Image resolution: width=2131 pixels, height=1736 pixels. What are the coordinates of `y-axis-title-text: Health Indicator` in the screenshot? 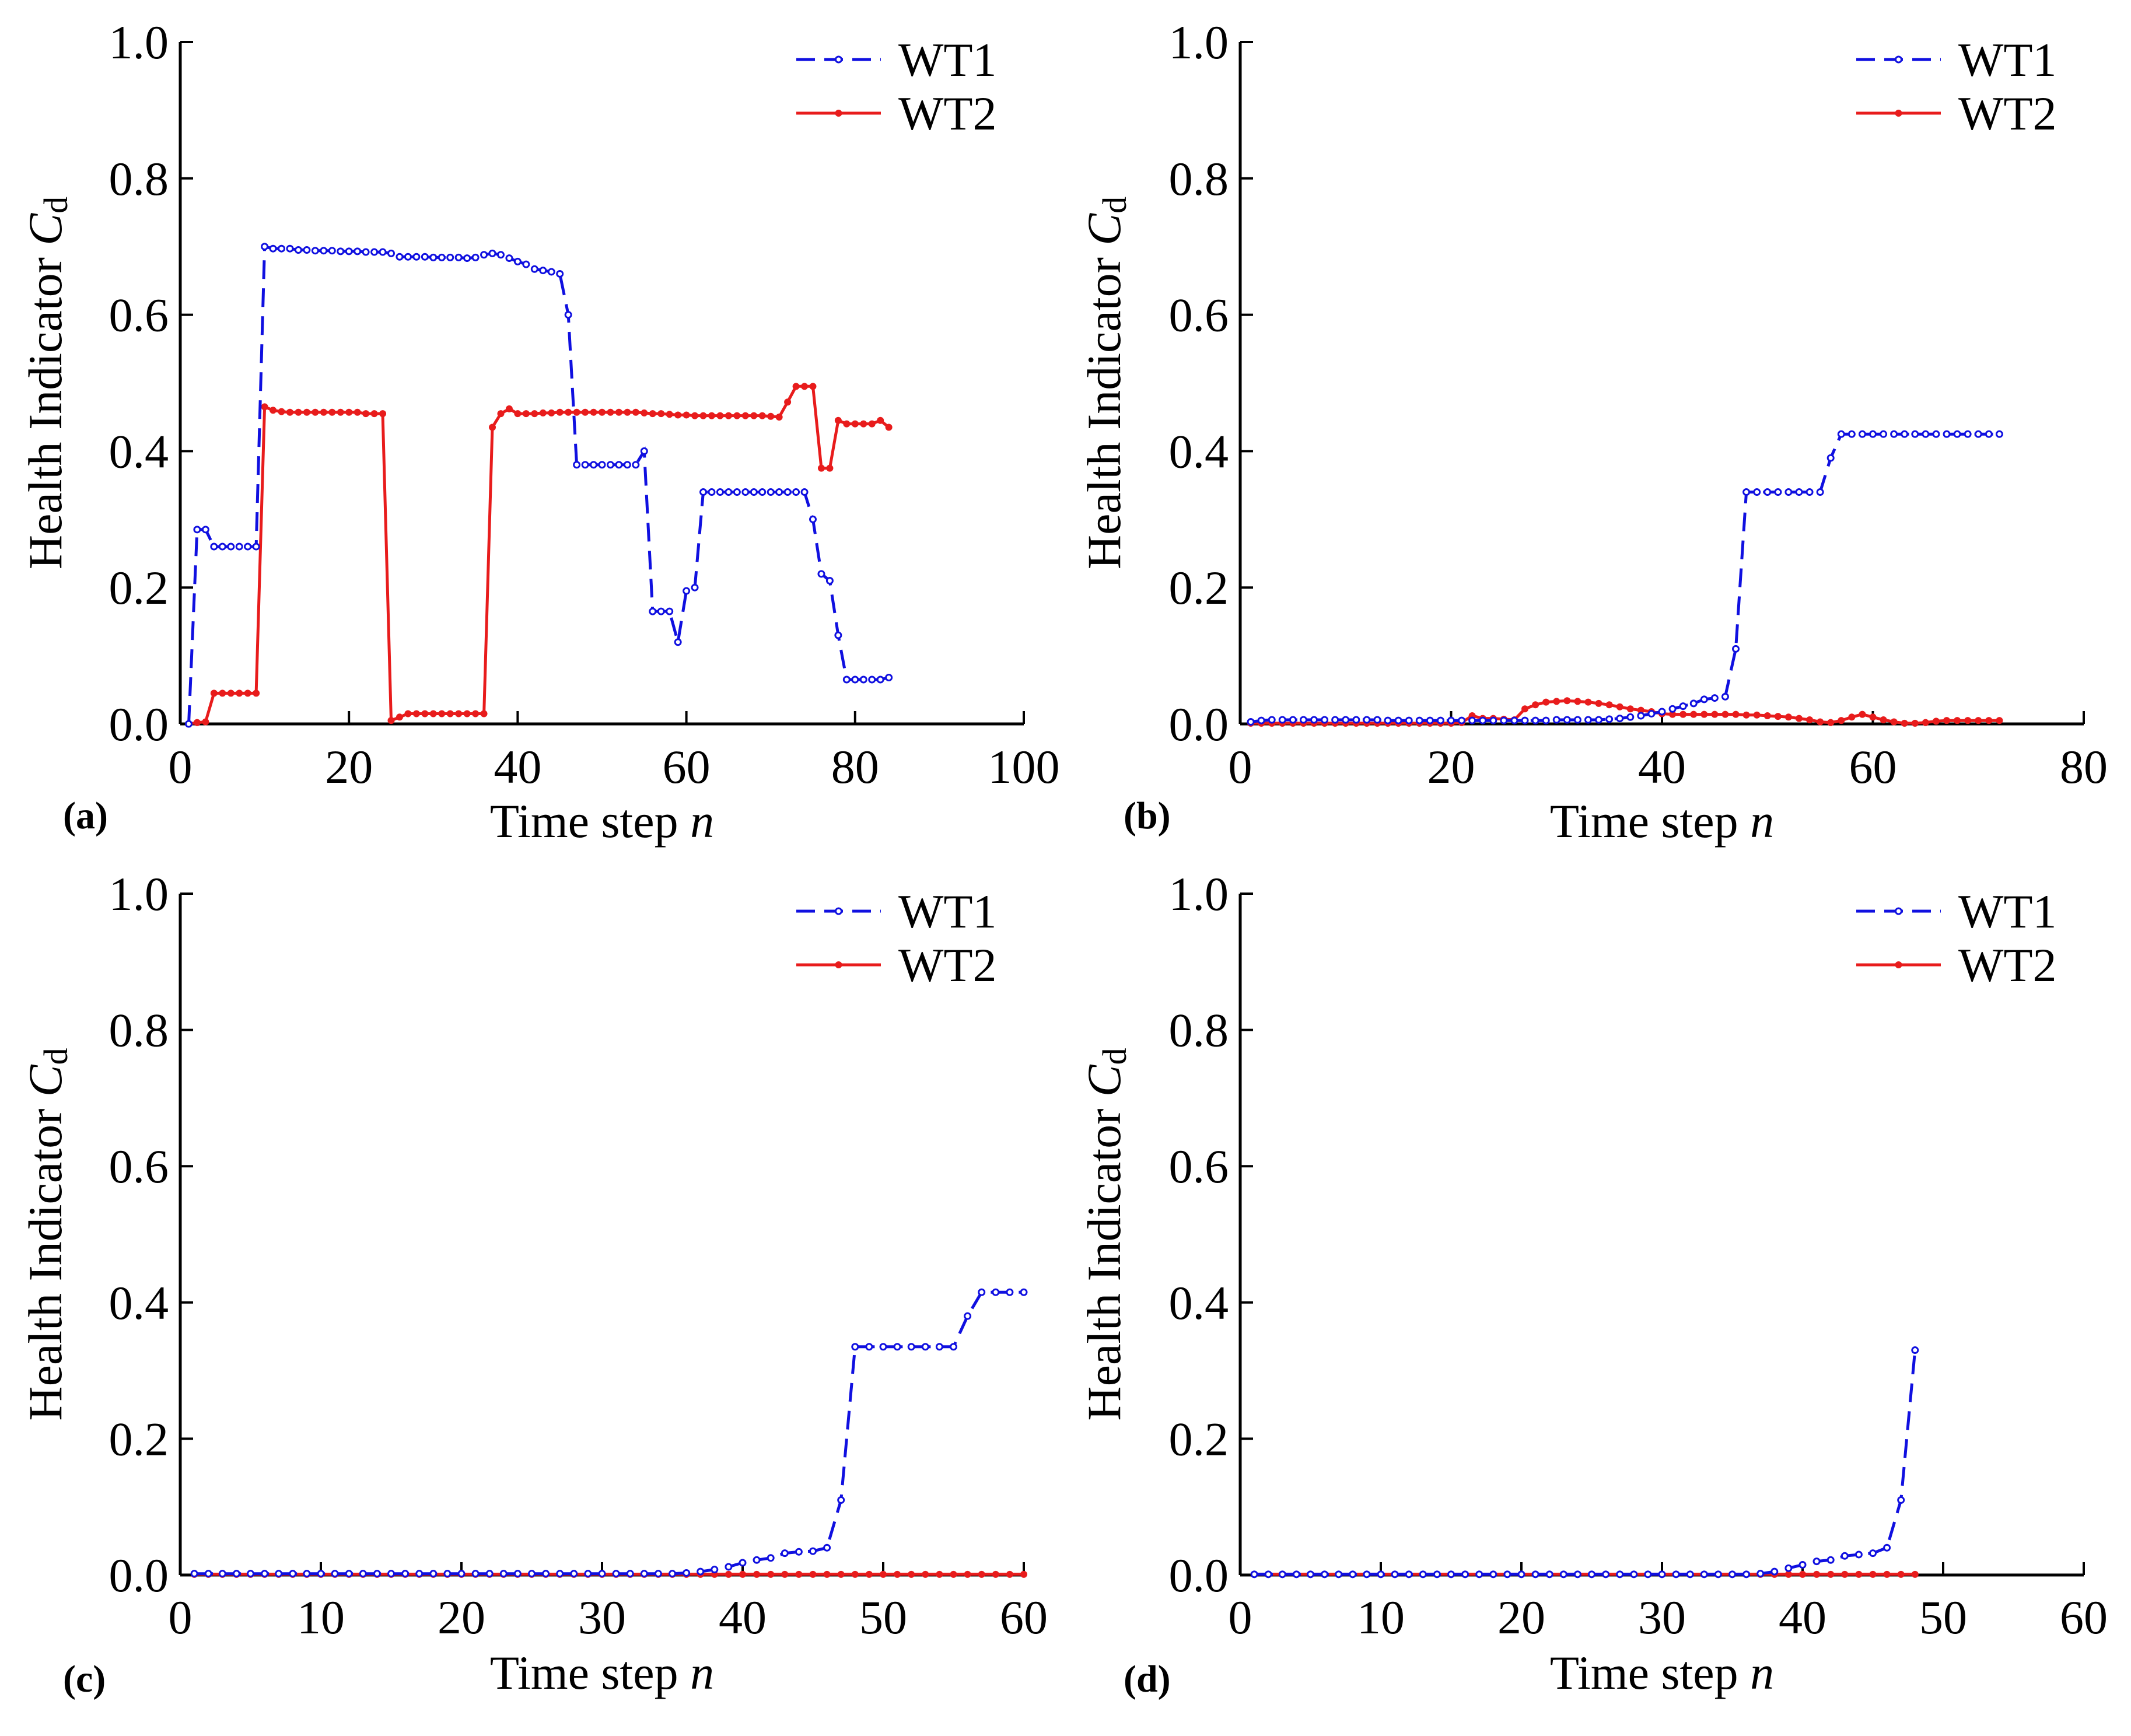 It's located at (46, 413).